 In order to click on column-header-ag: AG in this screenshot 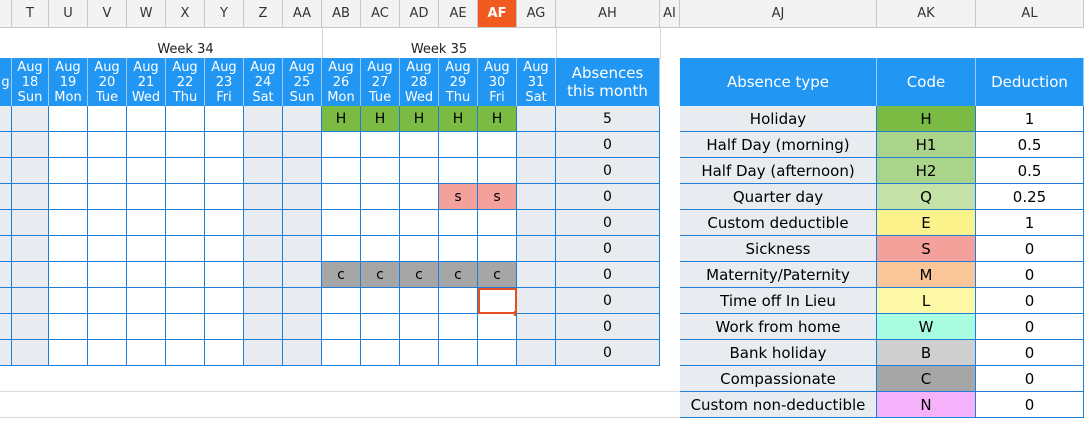, I will do `click(536, 14)`.